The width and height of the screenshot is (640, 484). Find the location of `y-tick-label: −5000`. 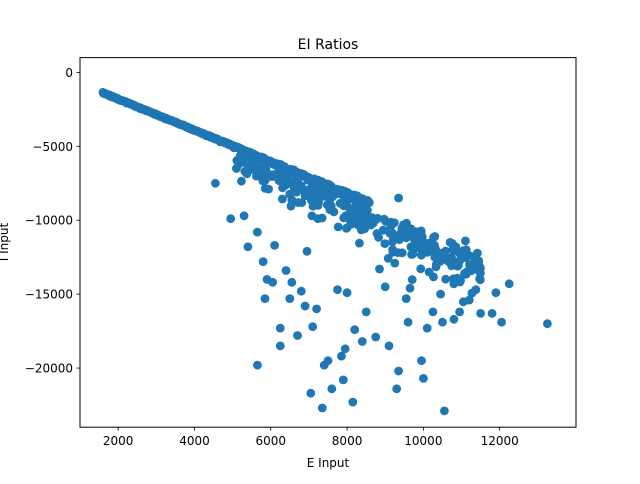

y-tick-label: −5000 is located at coordinates (52, 147).